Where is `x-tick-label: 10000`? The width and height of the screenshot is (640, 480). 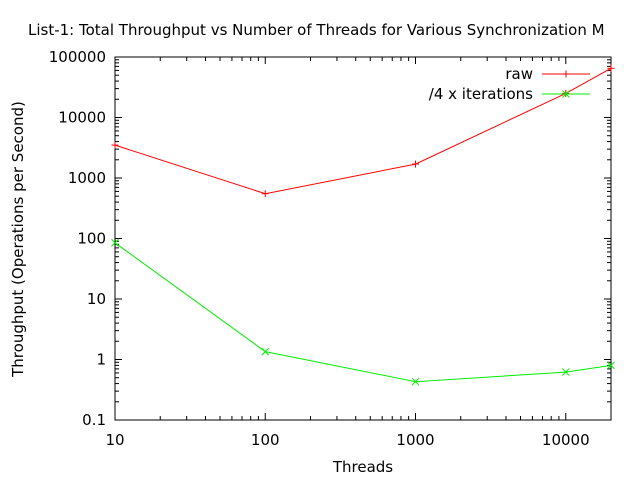 x-tick-label: 10000 is located at coordinates (566, 440).